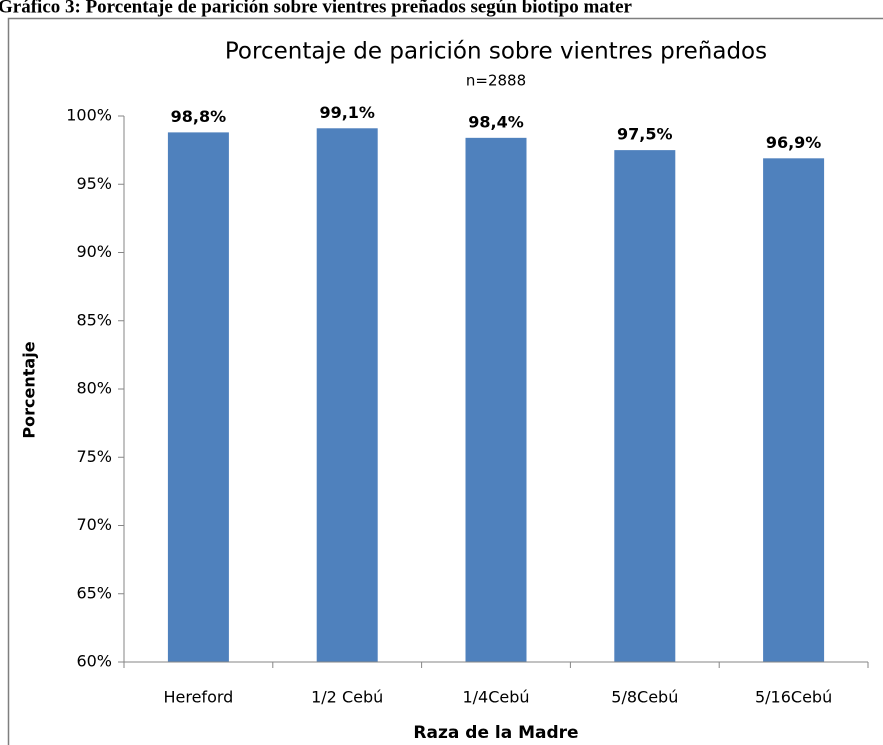 Image resolution: width=883 pixels, height=745 pixels. I want to click on value-label: 97,5%, so click(645, 134).